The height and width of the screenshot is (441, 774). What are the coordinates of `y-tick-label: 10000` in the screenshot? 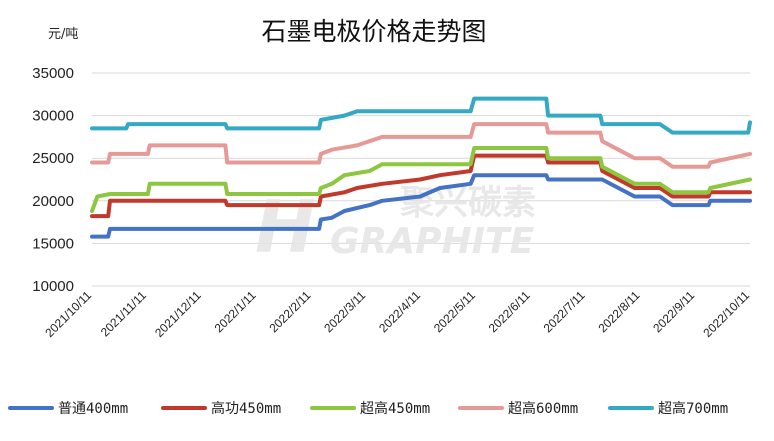 It's located at (53, 286).